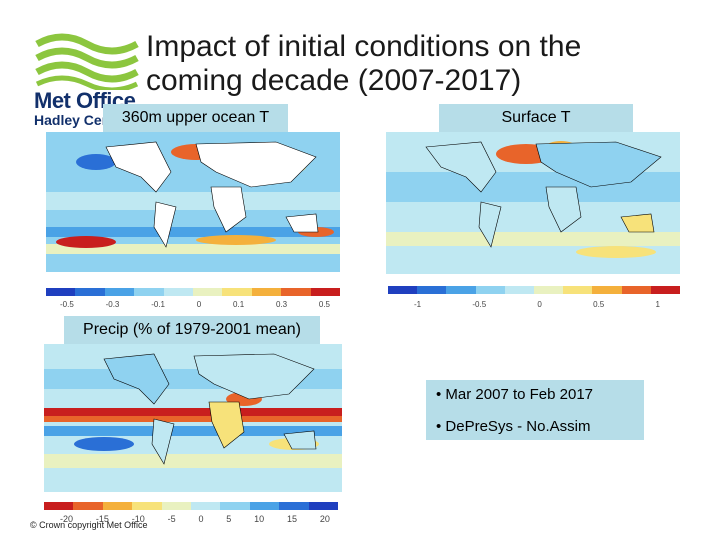 This screenshot has width=720, height=540. Describe the element at coordinates (418, 304) in the screenshot. I see `surface-tick: -1` at that location.